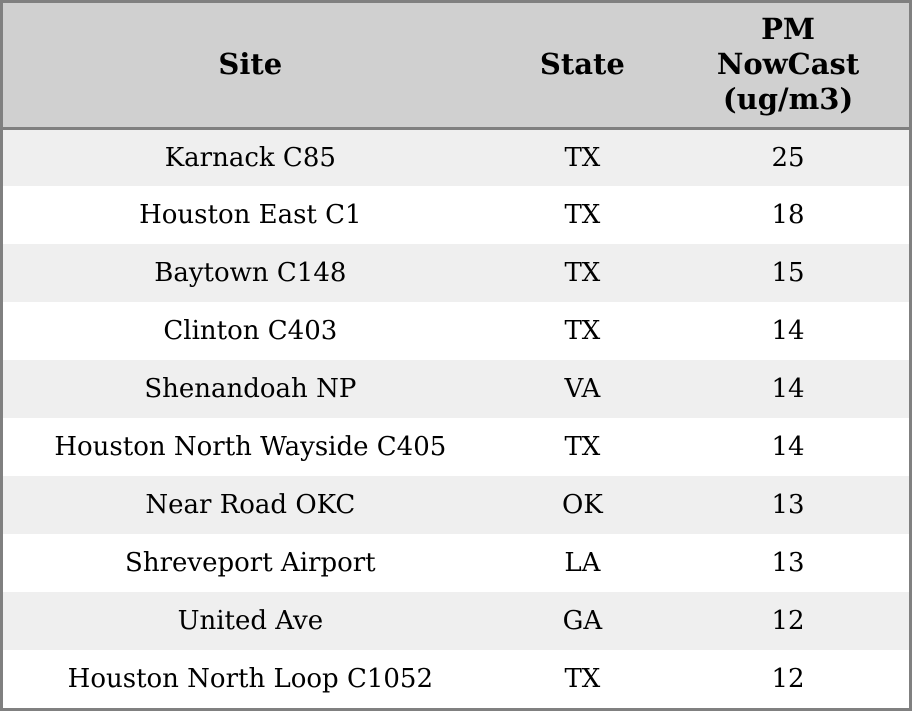  Describe the element at coordinates (250, 215) in the screenshot. I see `site-cell: Houston East C1` at that location.